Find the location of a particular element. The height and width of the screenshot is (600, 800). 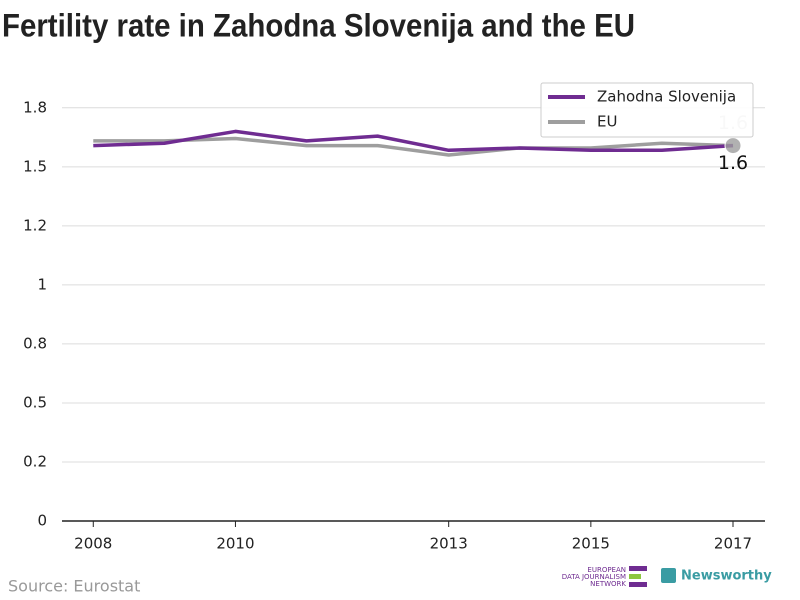

legend-box is located at coordinates (647, 110).